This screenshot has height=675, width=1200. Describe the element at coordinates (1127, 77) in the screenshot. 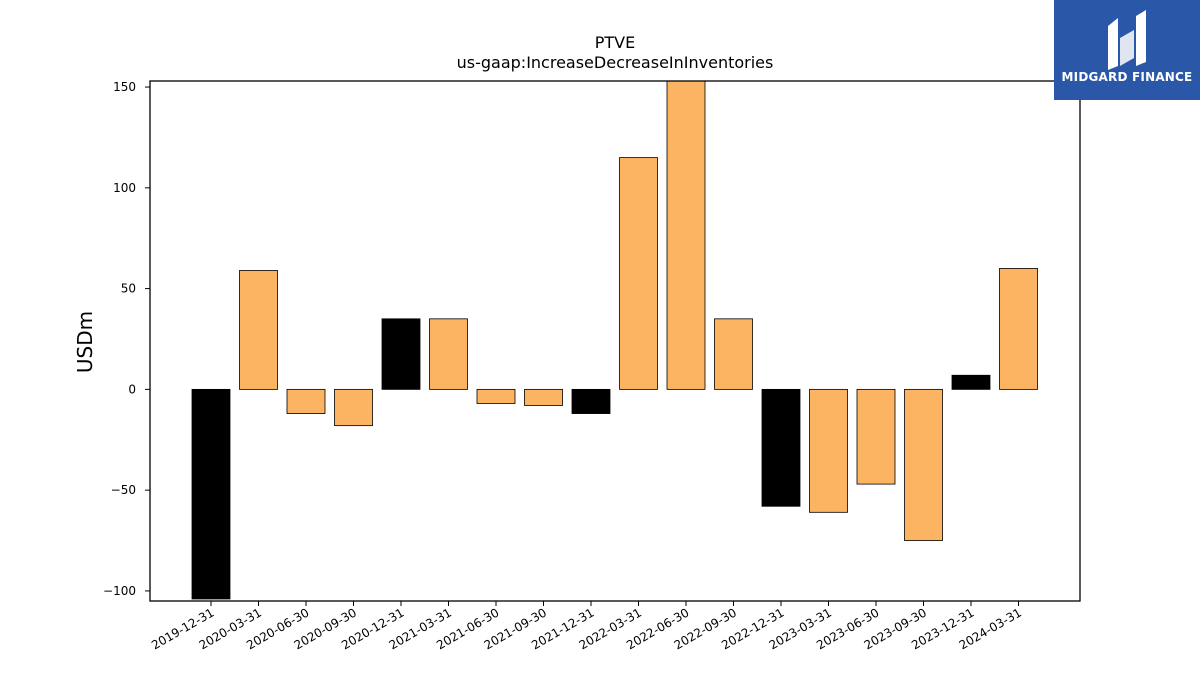

I see `watermark-text: MIDGARD FINANCE` at that location.